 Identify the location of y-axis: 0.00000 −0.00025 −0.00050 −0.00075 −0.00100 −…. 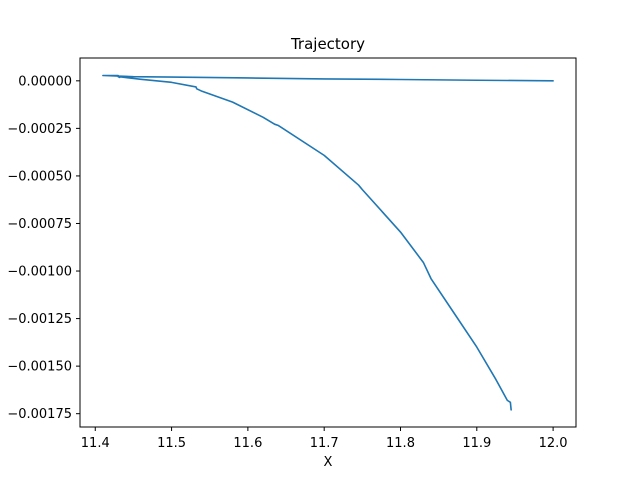
(43, 248).